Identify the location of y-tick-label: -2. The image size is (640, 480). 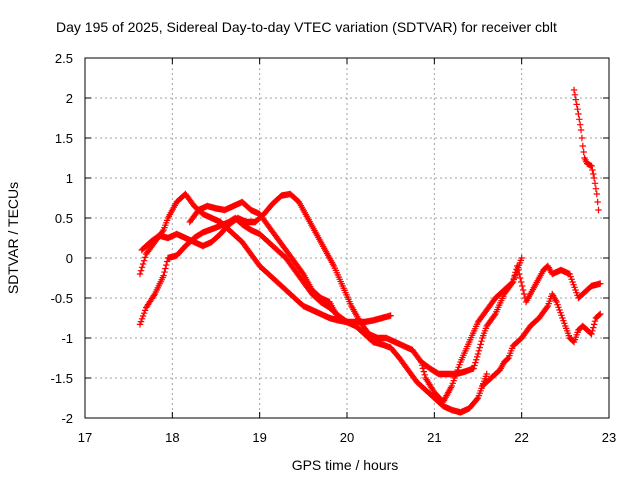
(67, 418).